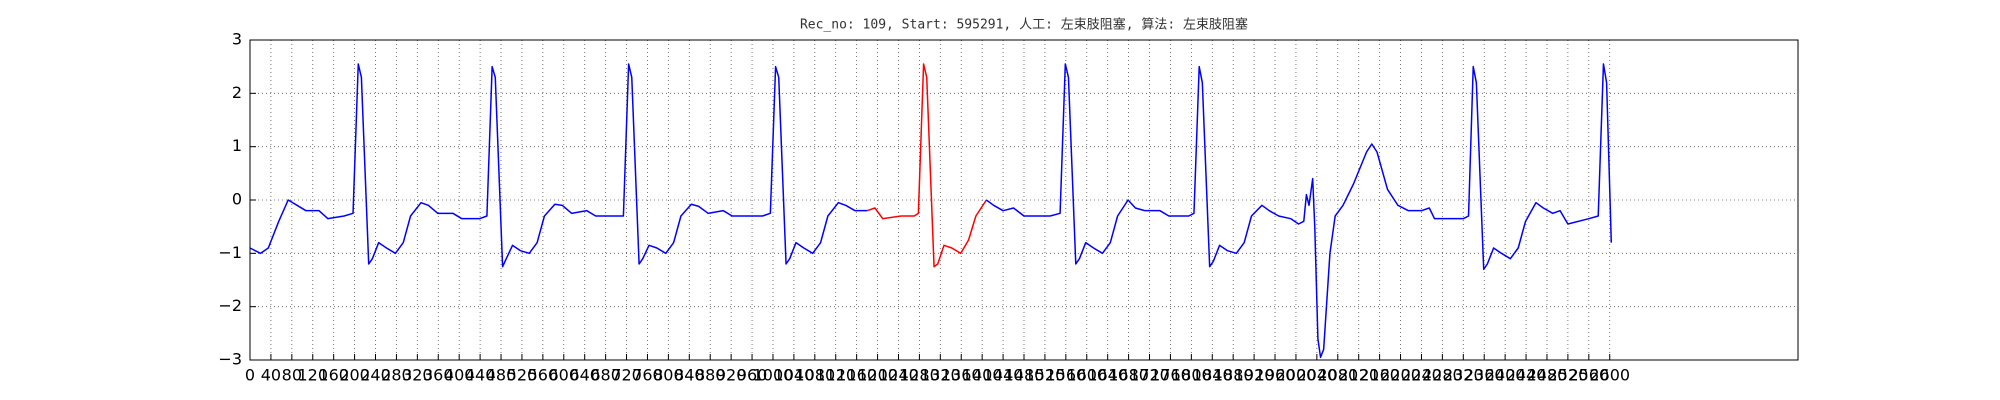 The height and width of the screenshot is (400, 2000). I want to click on x-tick-label: 1720, so click(1149, 375).